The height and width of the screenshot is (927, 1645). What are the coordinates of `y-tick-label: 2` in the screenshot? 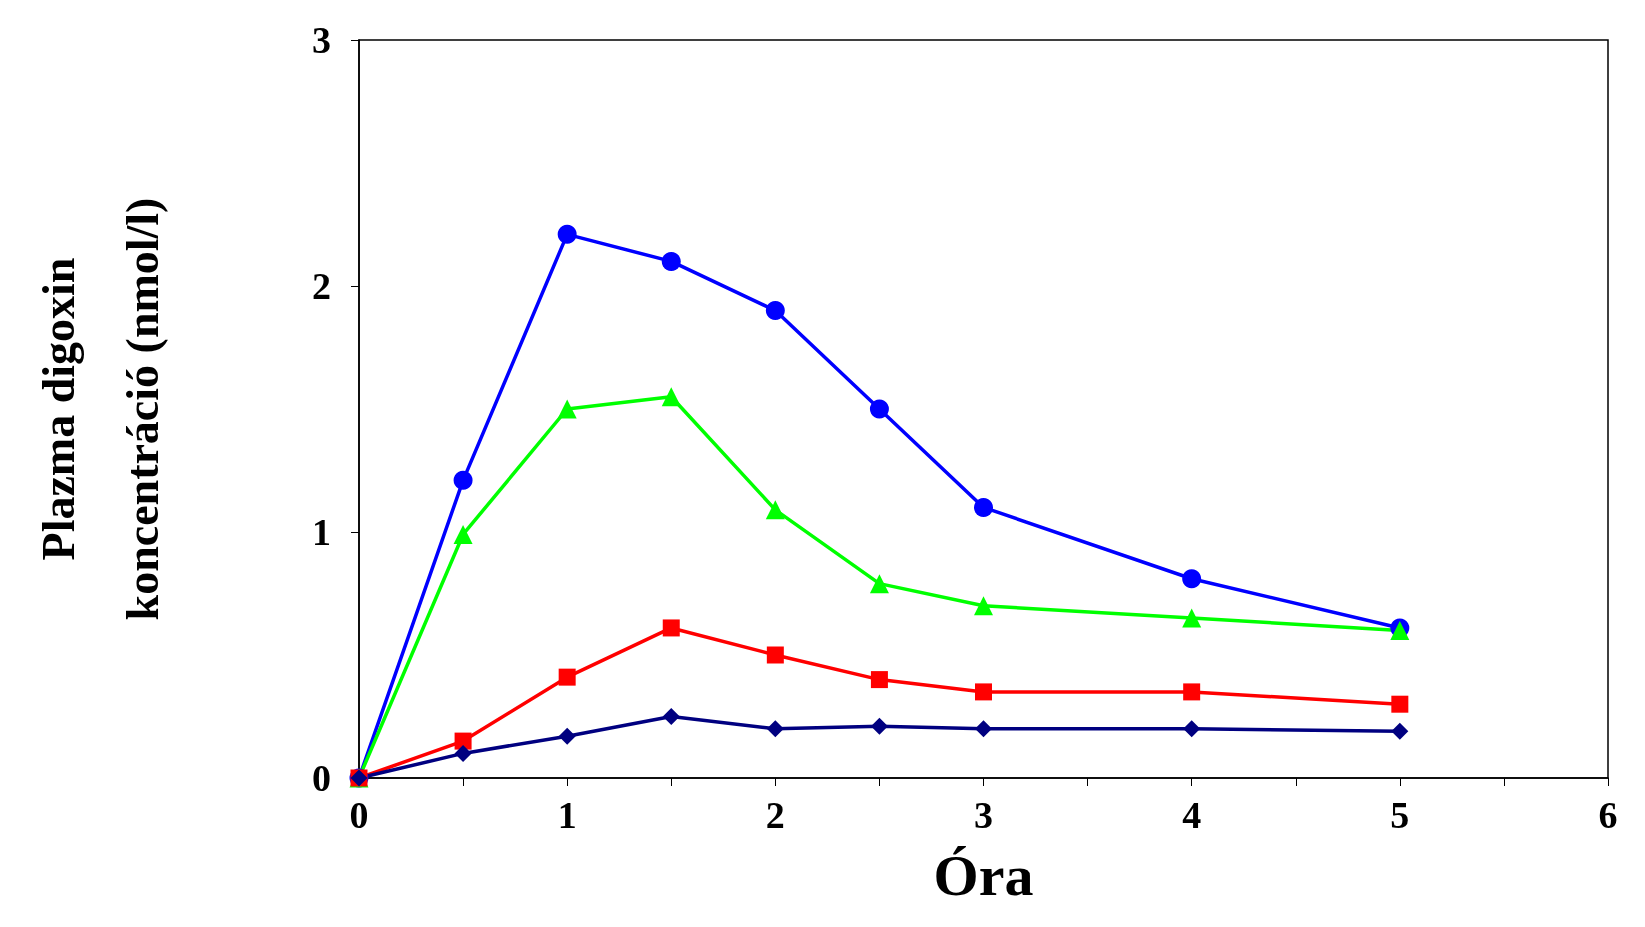 It's located at (321, 286).